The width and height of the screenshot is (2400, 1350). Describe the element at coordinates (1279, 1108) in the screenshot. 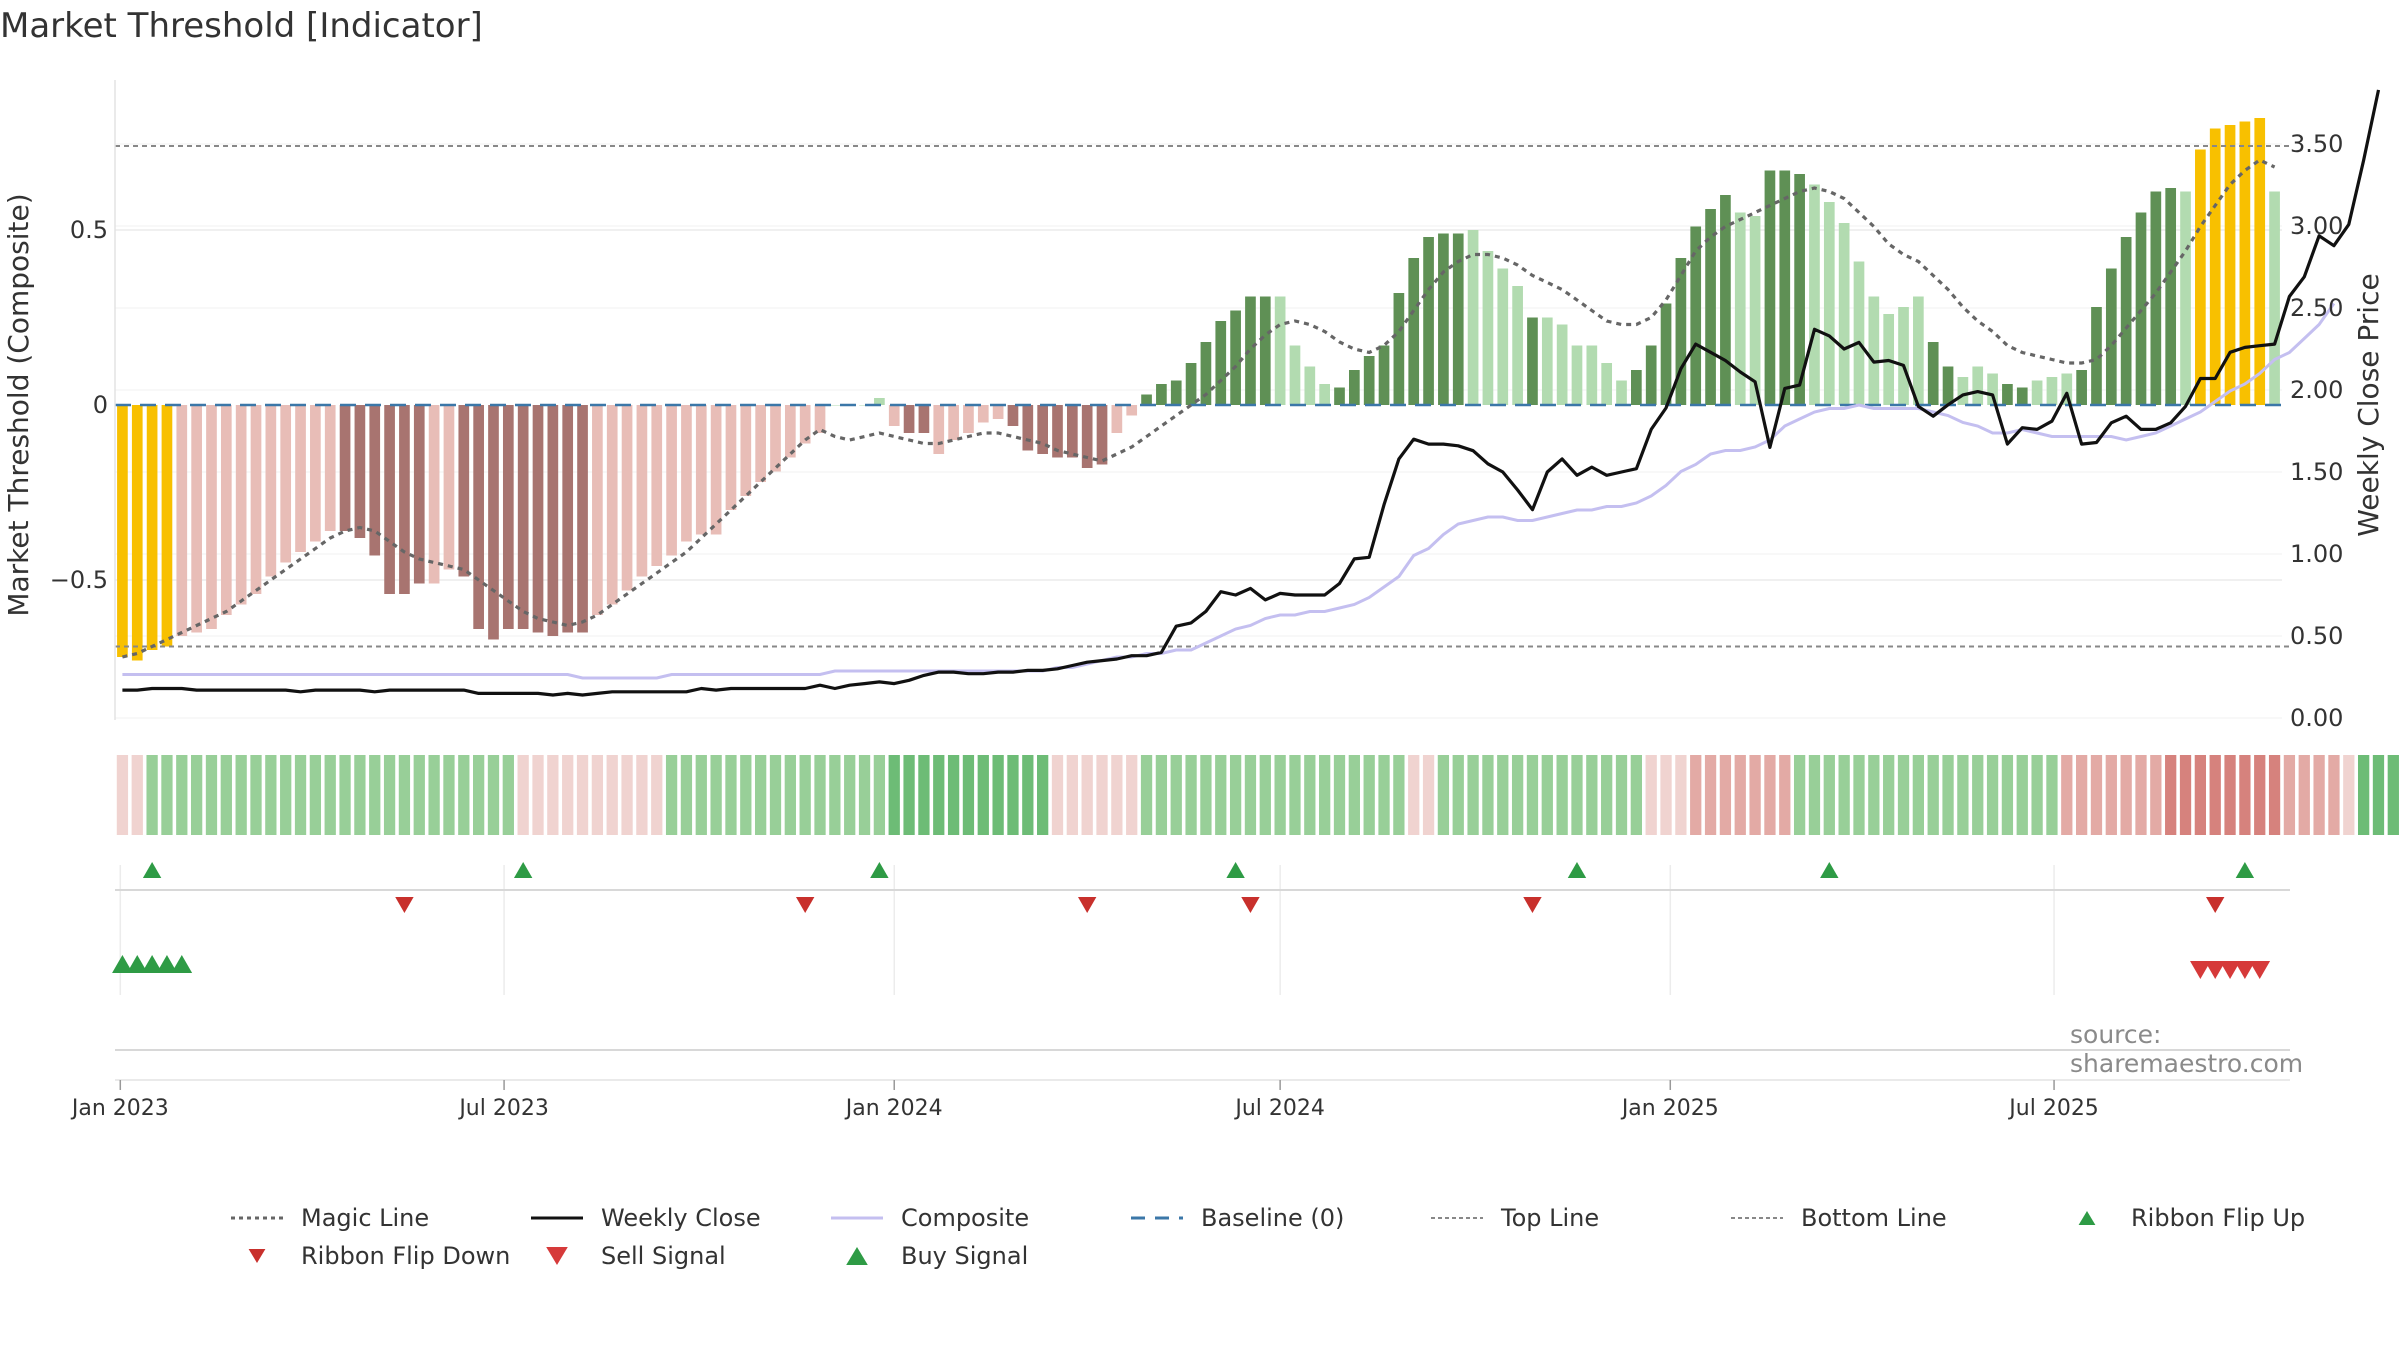

I see `x-tick-label: Jul 2024` at that location.